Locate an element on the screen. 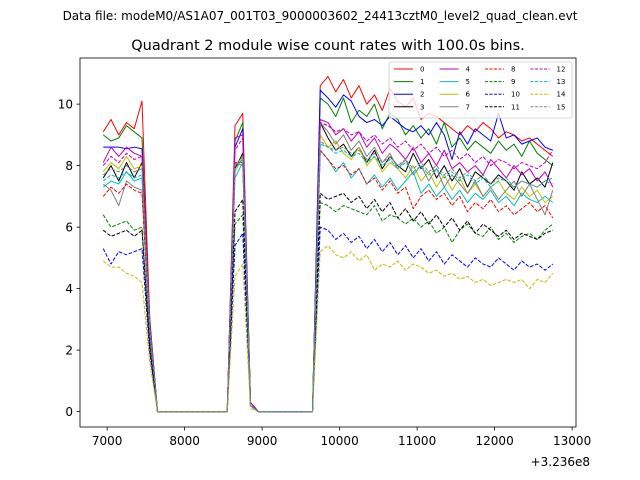  legend-label-3: 3 is located at coordinates (422, 107).